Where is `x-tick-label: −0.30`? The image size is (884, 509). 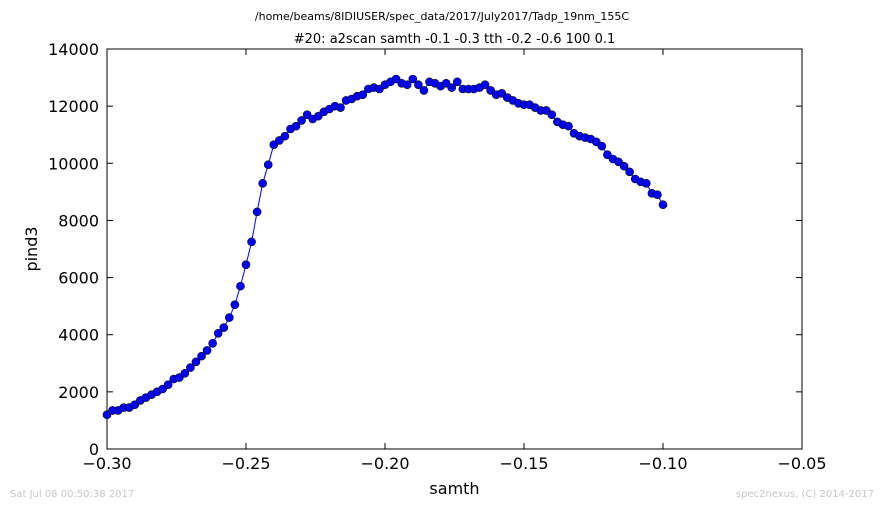
x-tick-label: −0.30 is located at coordinates (106, 463).